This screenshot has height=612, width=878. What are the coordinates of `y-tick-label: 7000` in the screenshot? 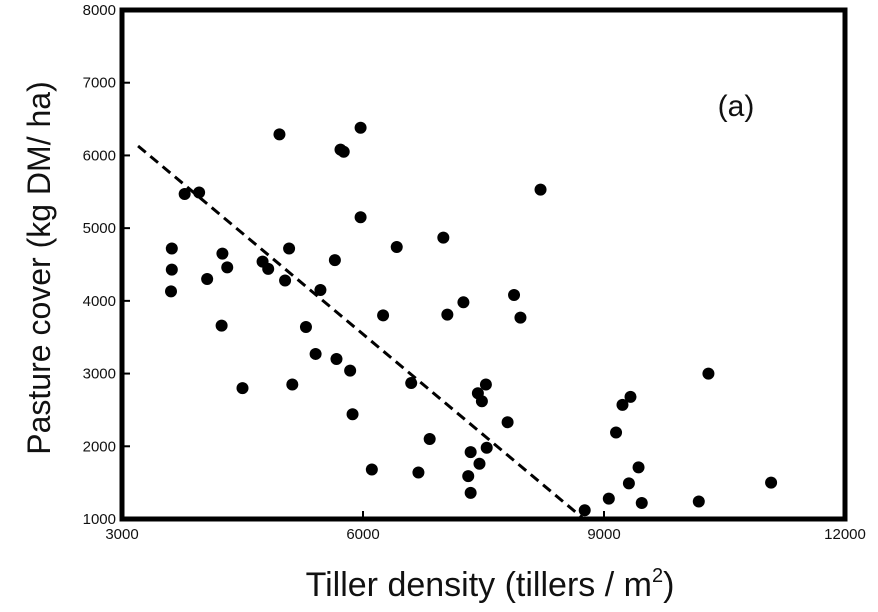 It's located at (99, 83).